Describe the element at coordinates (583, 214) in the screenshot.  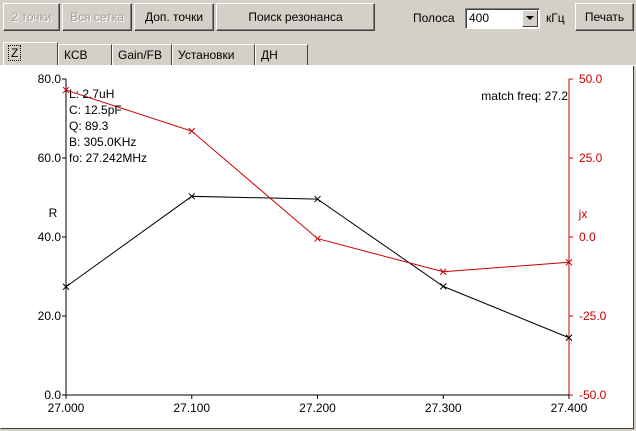
I see `right-axis-label: jx` at that location.